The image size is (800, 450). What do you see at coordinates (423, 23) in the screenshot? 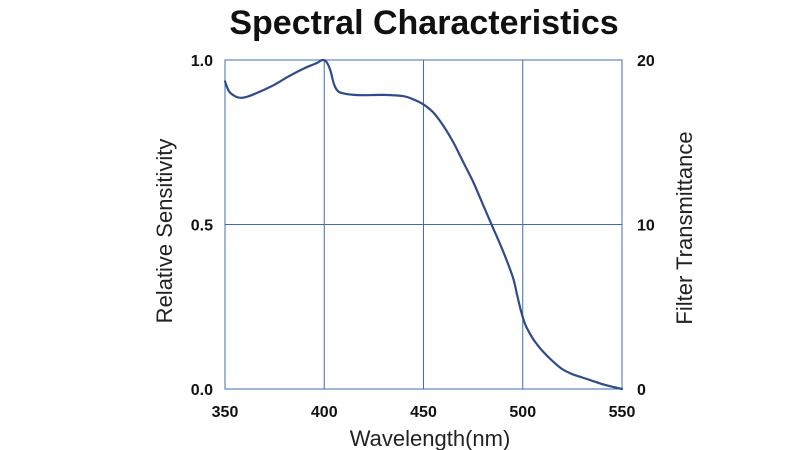
I see `chart-title: Spectral Characteristics` at bounding box center [423, 23].